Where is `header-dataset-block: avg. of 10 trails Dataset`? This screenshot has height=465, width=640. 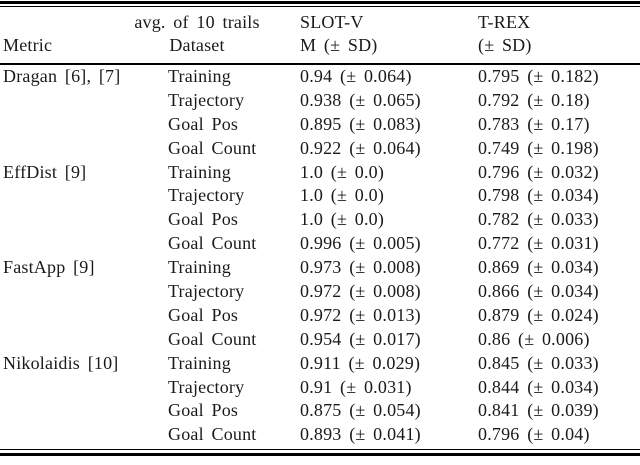 header-dataset-block: avg. of 10 trails Dataset is located at coordinates (197, 34).